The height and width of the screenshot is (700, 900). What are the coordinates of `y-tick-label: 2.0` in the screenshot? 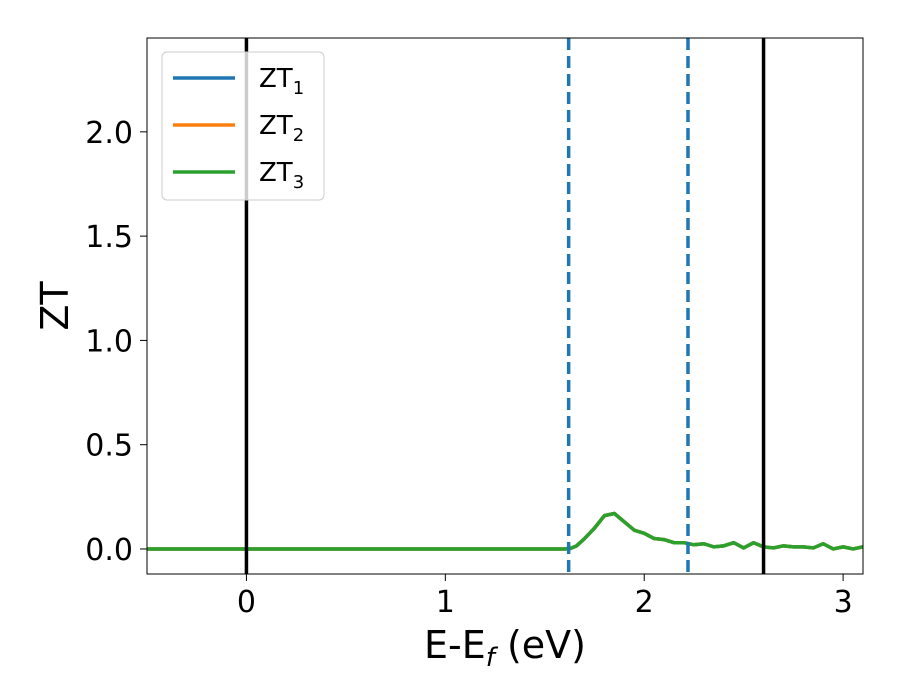 It's located at (109, 133).